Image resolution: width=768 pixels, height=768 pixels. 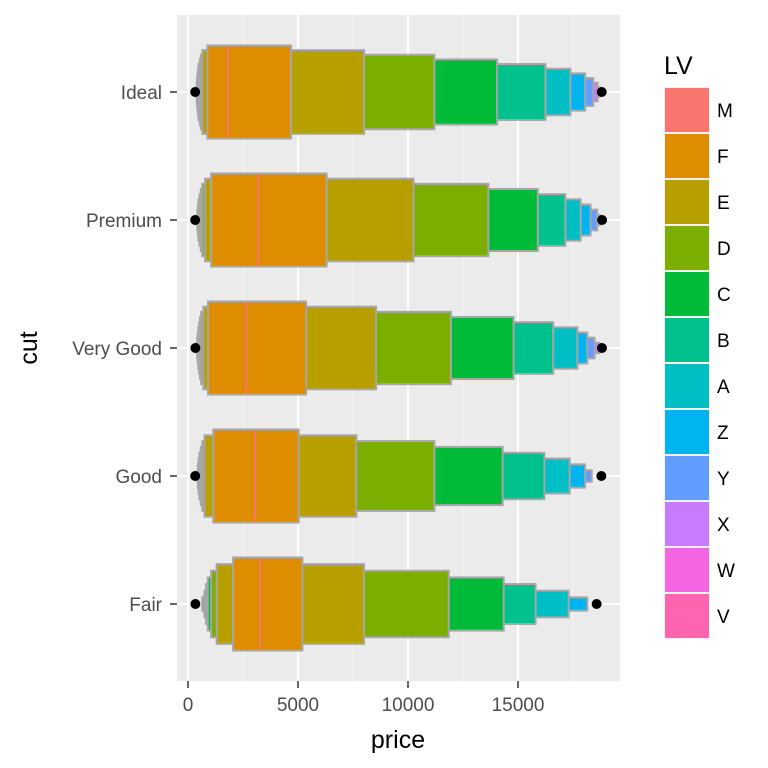 I want to click on lv-group-good, so click(x=398, y=476).